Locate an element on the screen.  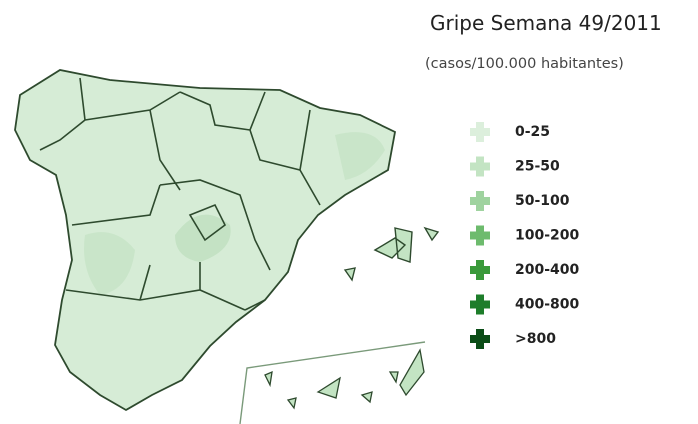
canary-frame is located at coordinates (332, 382).